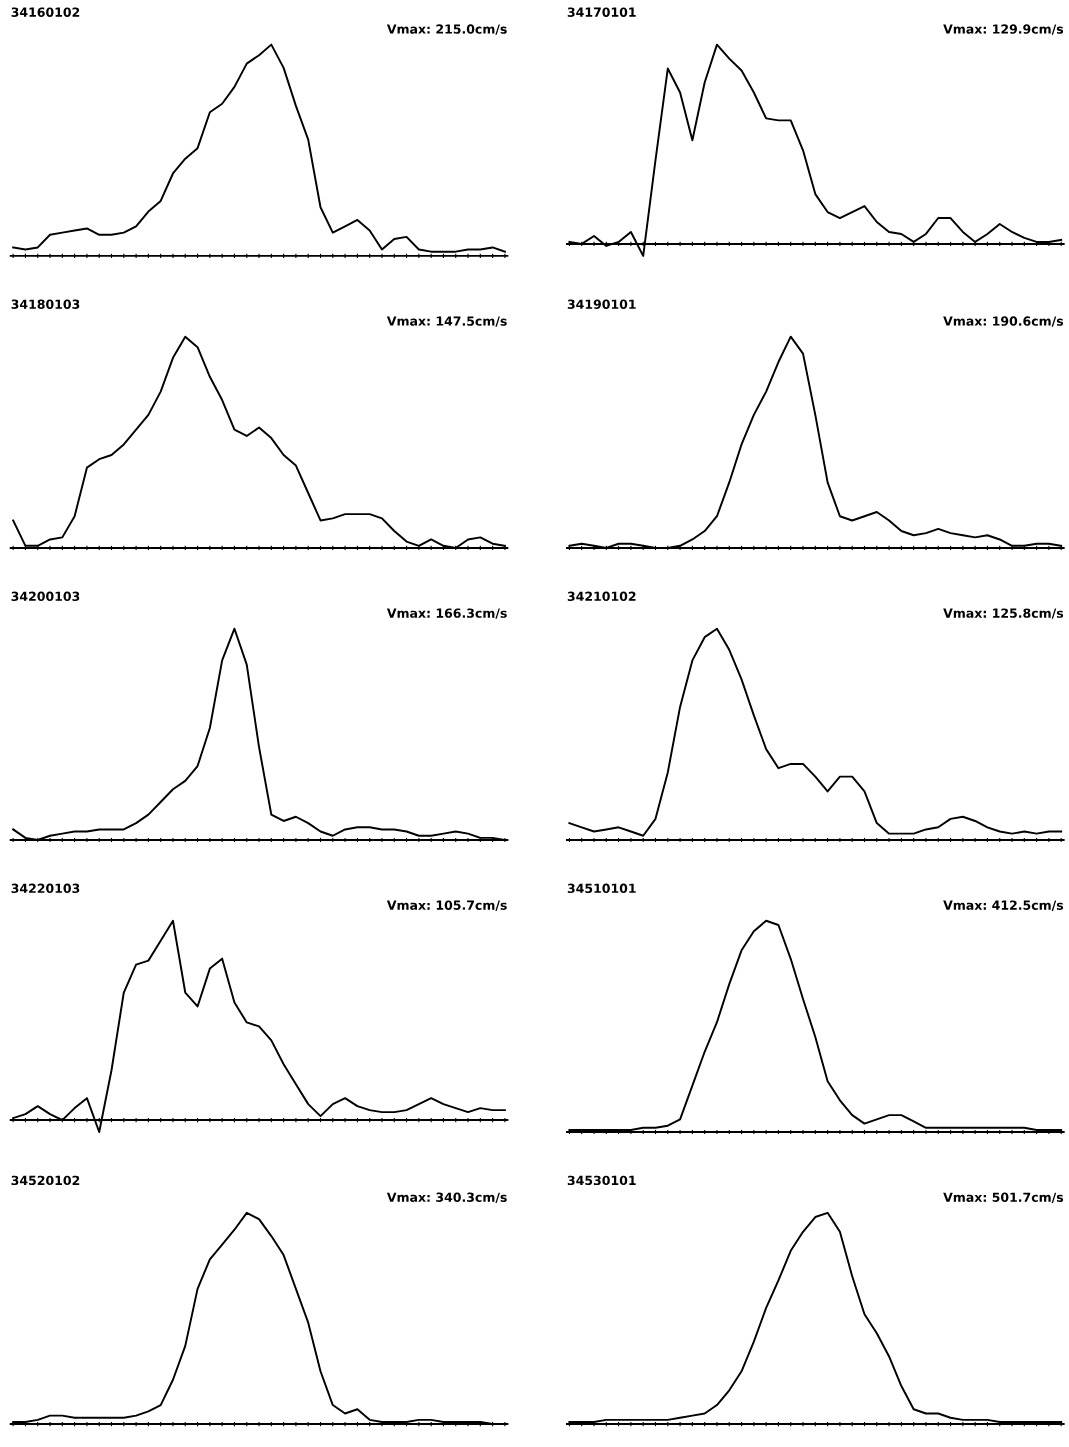 The width and height of the screenshot is (1069, 1447). I want to click on text: Vmax: 166.3cm/s, so click(446, 613).